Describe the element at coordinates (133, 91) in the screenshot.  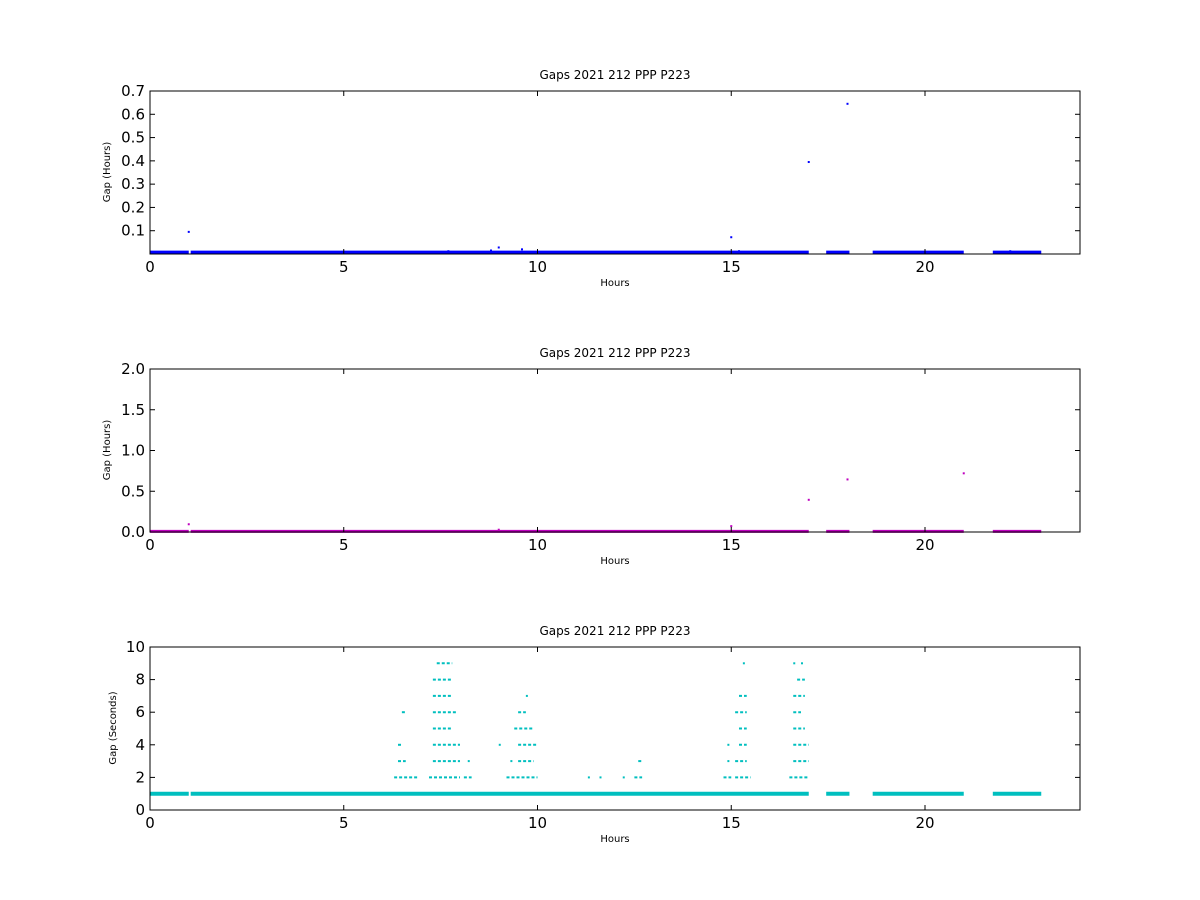
I see `y-tick-label-6: 0.7` at that location.